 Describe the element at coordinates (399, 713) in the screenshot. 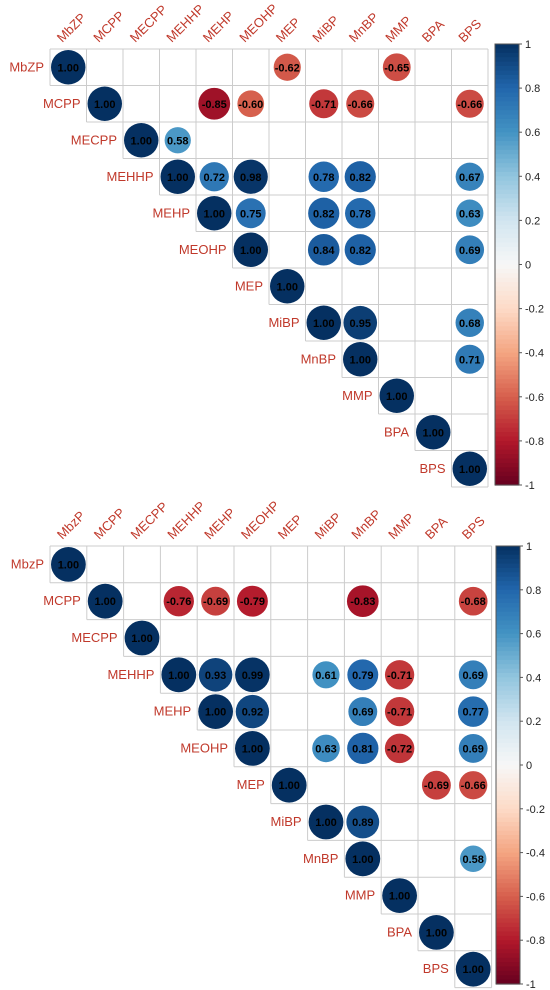

I see `correlation-value: -0.71` at that location.